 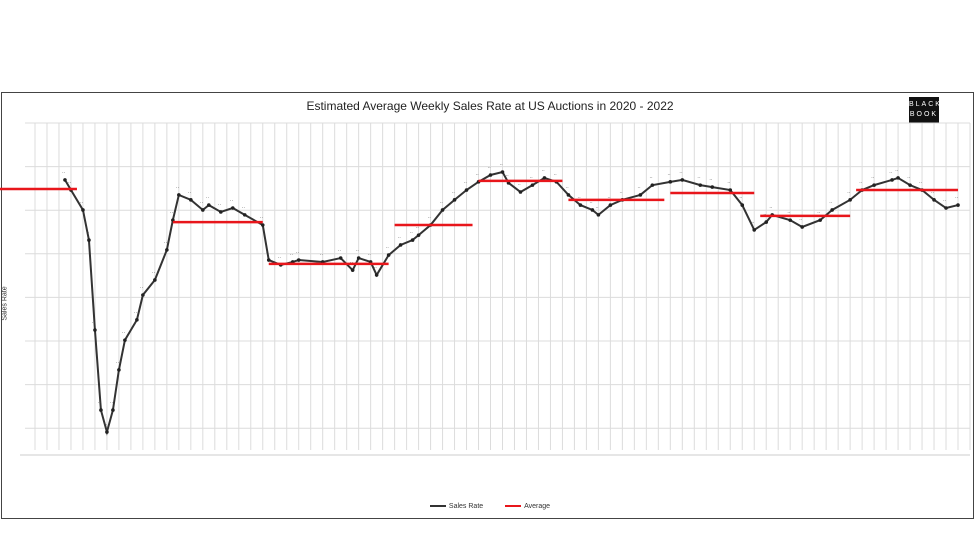 I want to click on legend-label: Sales Rate, so click(x=466, y=506).